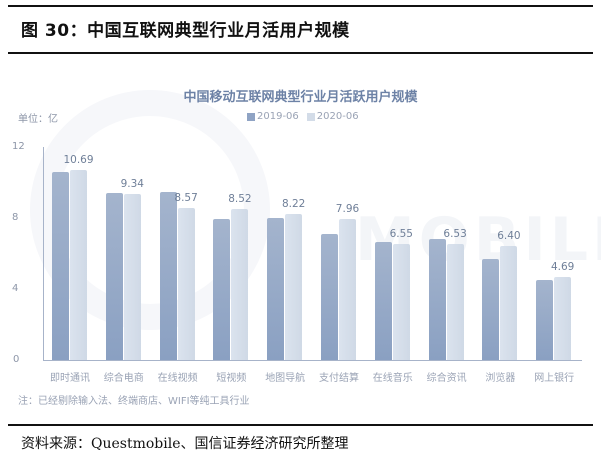 This screenshot has width=601, height=461. Describe the element at coordinates (392, 378) in the screenshot. I see `x-tick-label: 在线音乐` at that location.